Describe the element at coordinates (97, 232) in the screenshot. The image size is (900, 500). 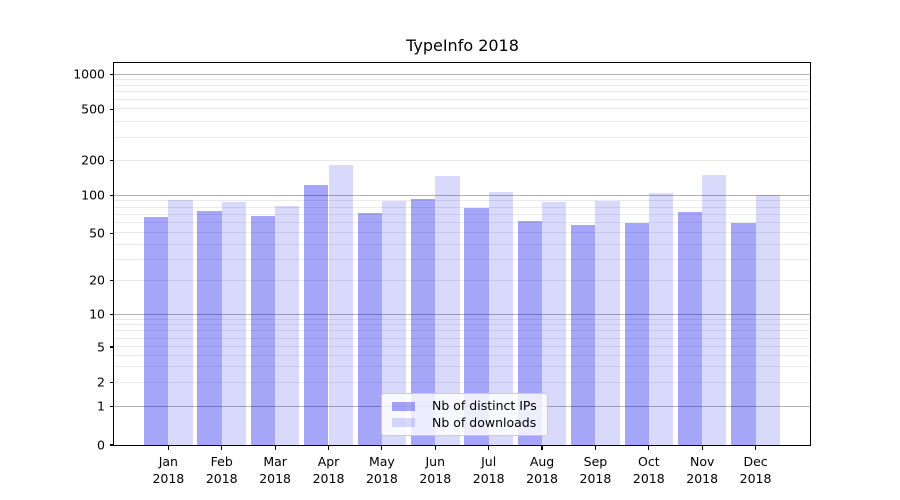
I see `y-tick-label: 50` at that location.